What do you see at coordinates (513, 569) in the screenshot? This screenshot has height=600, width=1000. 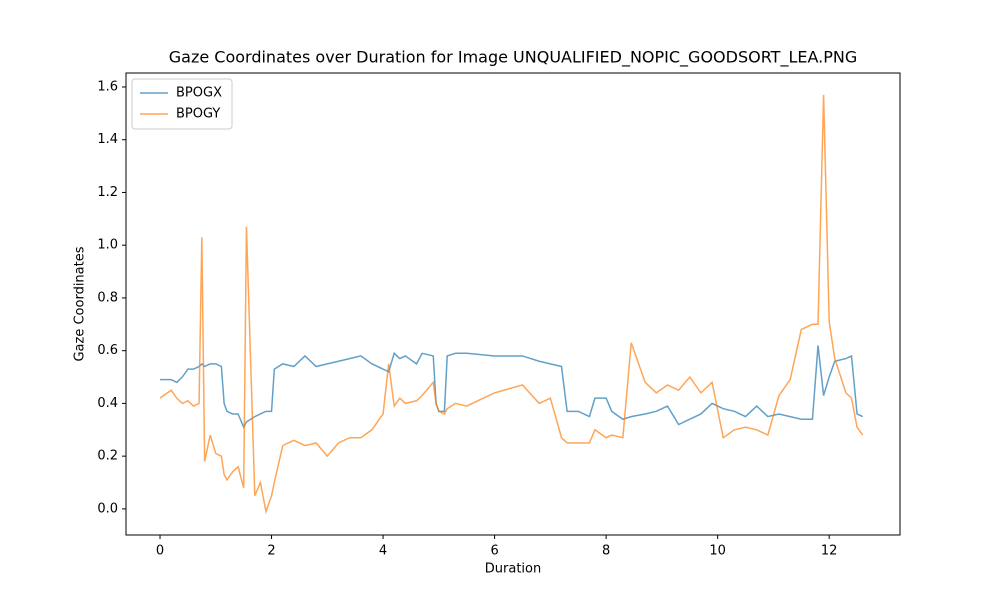 I see `x-axis-label: Duration` at bounding box center [513, 569].